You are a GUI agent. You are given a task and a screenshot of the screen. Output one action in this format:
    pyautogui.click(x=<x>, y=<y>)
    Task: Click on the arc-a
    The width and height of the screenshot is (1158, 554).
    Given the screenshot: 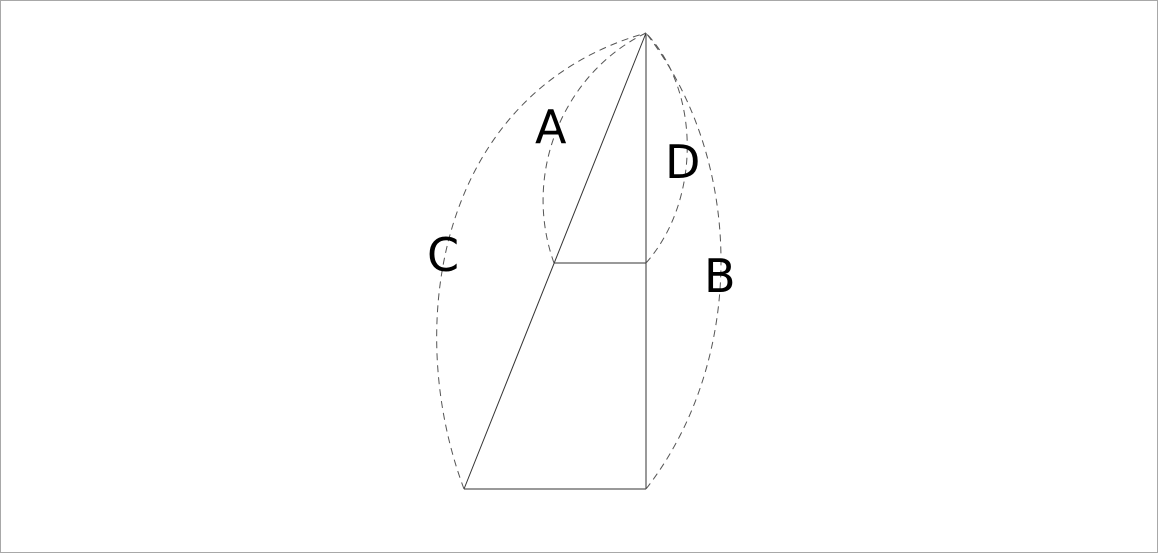 What is the action you would take?
    pyautogui.click(x=594, y=148)
    